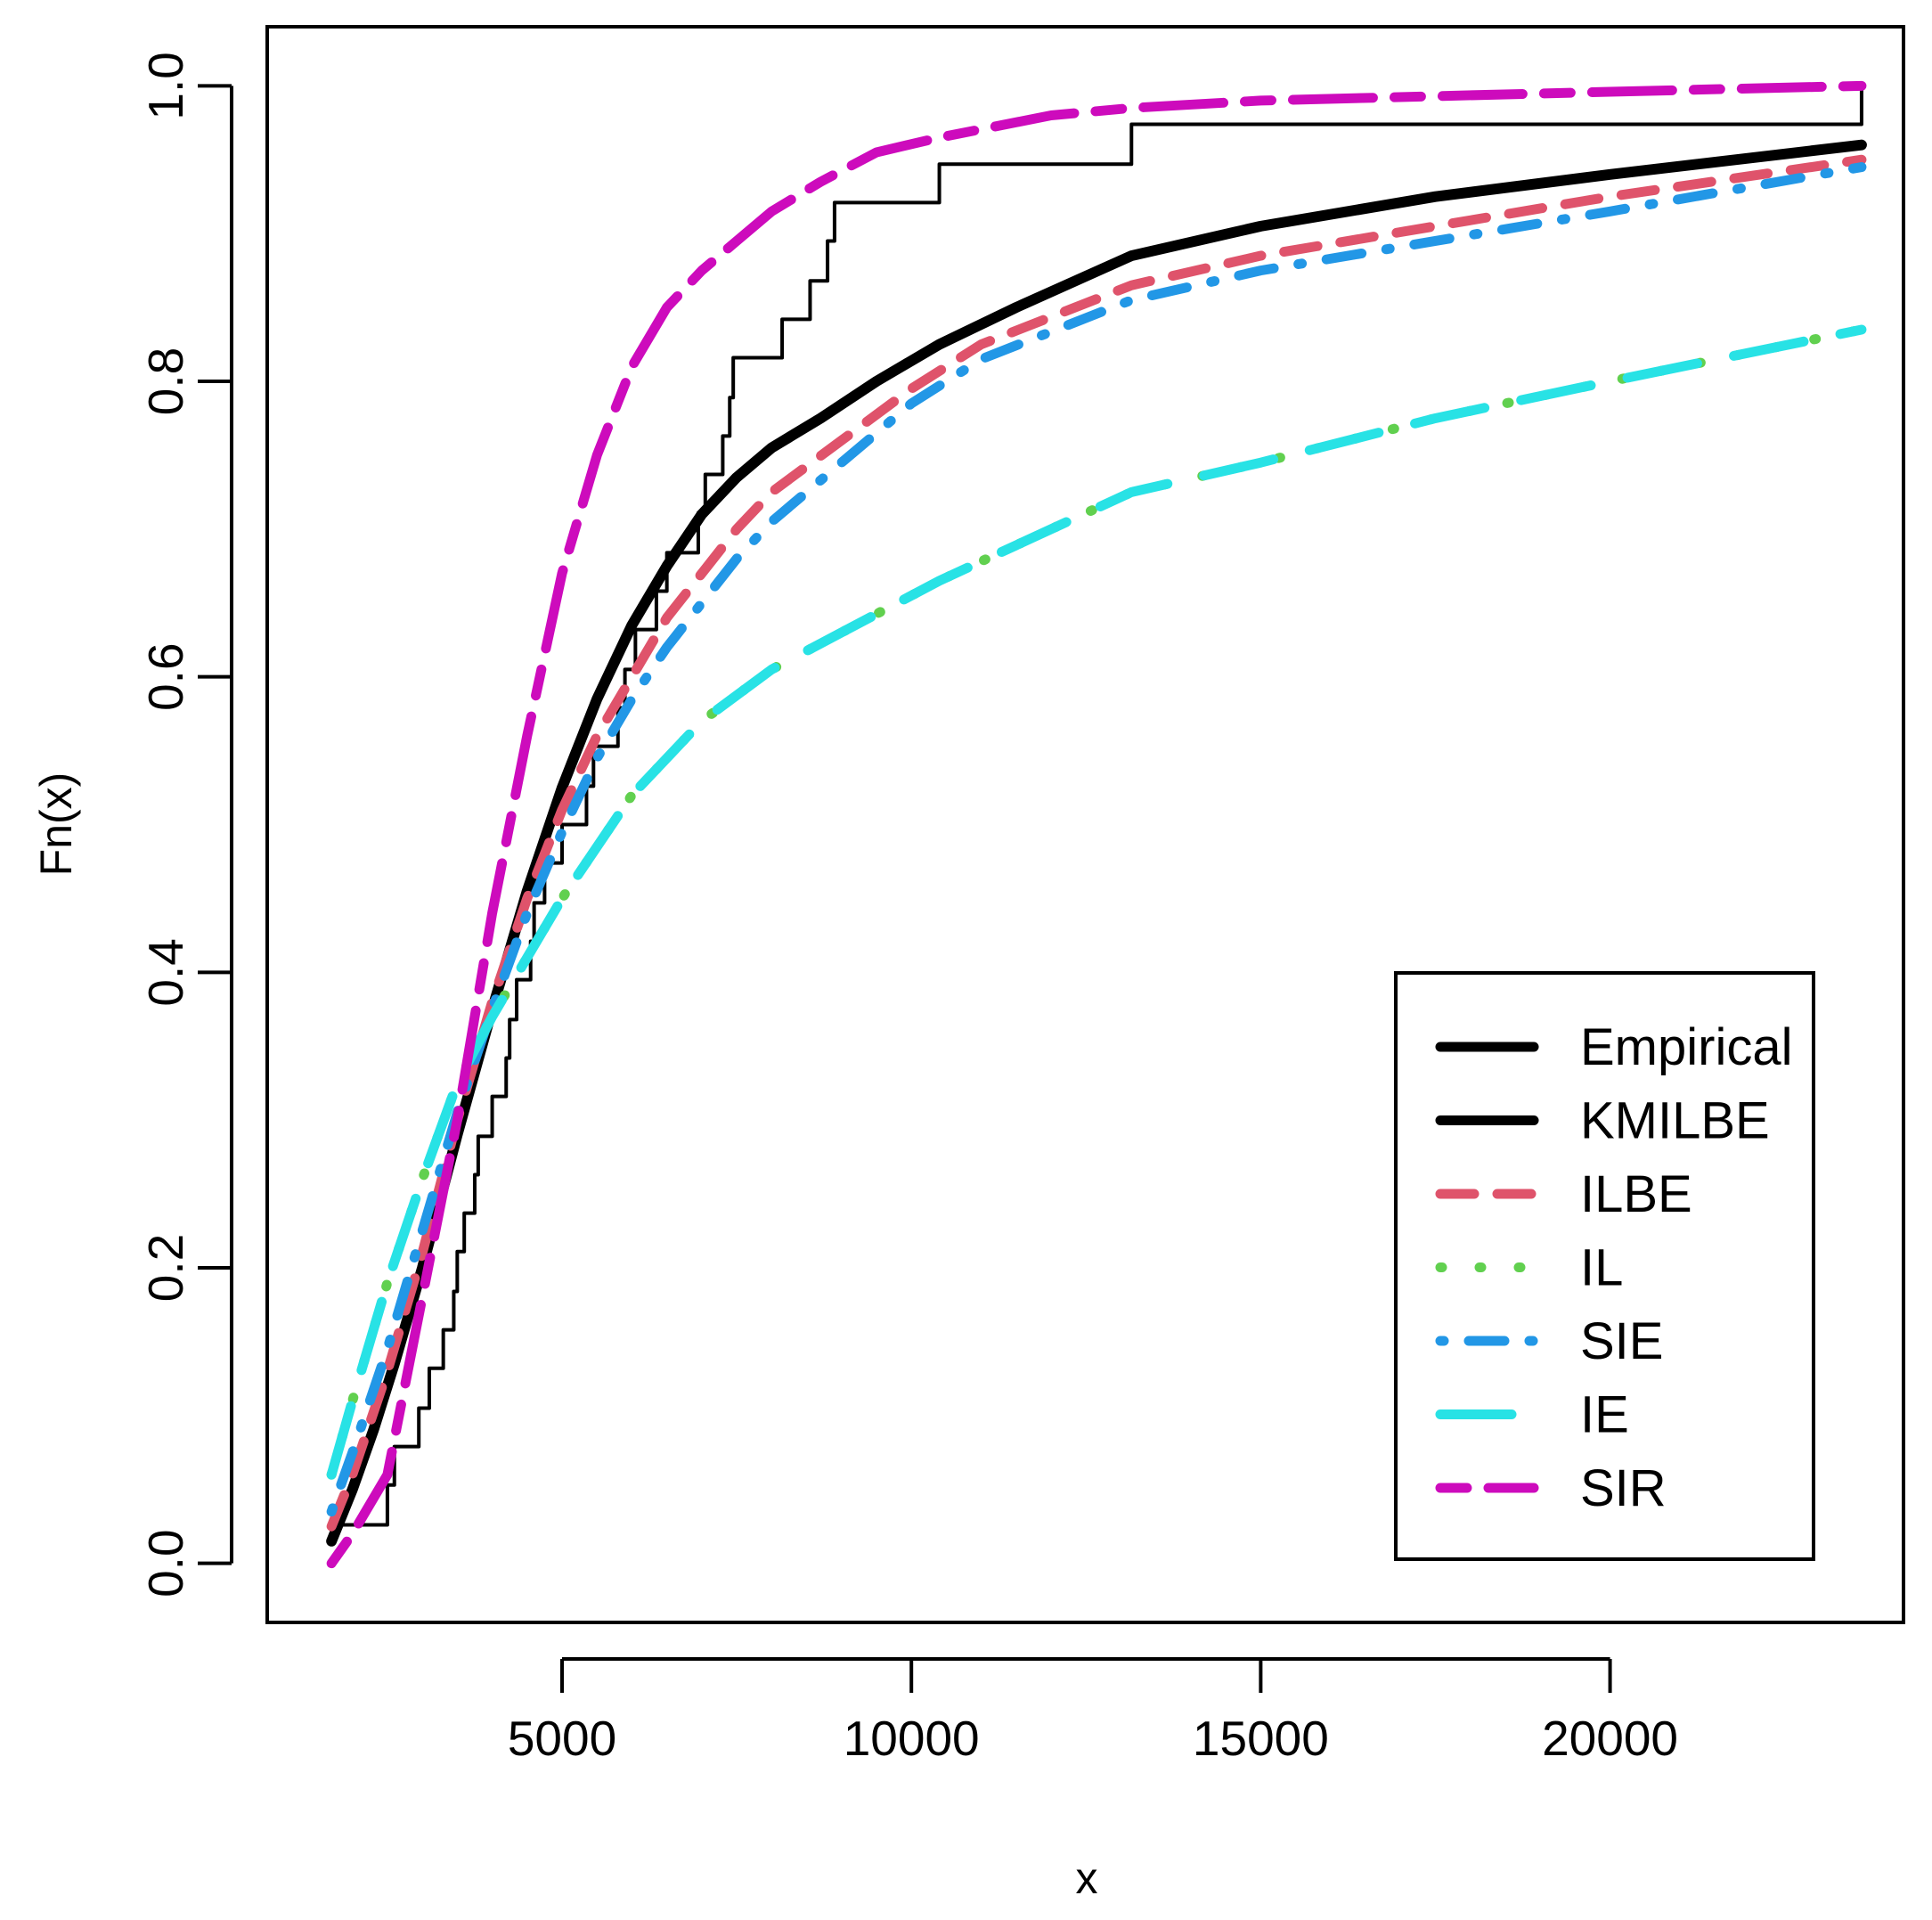  What do you see at coordinates (165, 676) in the screenshot?
I see `y-tick-label: 0.6` at bounding box center [165, 676].